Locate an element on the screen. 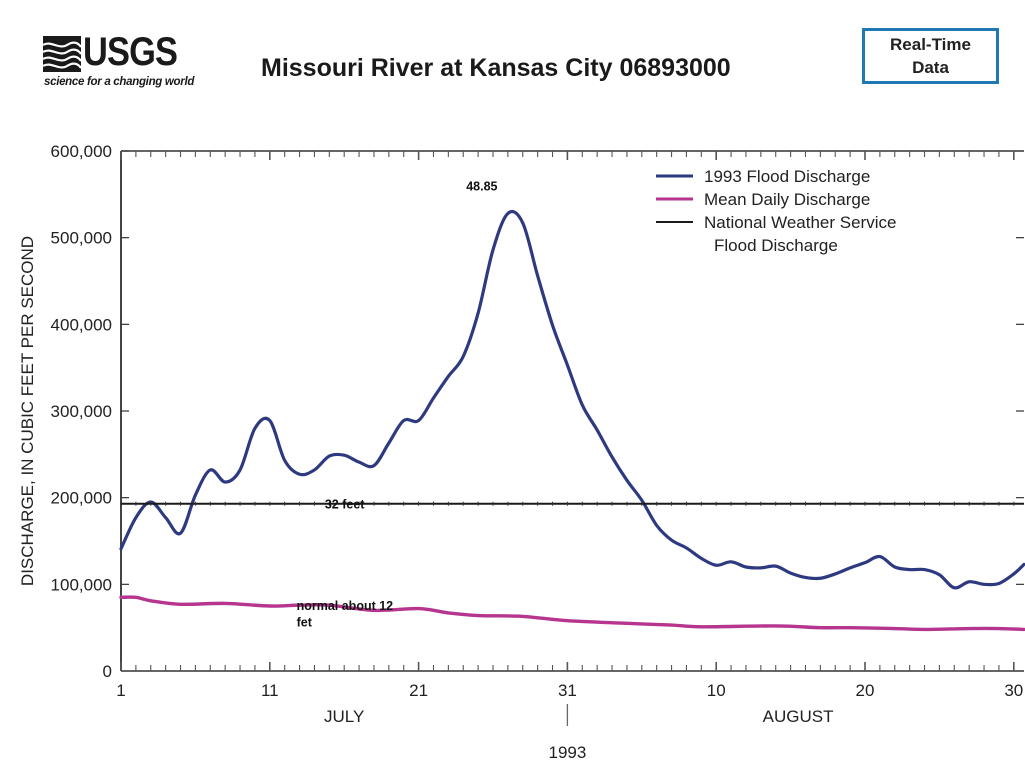 This screenshot has width=1025, height=766. x-tick-label: 30 is located at coordinates (1013, 690).